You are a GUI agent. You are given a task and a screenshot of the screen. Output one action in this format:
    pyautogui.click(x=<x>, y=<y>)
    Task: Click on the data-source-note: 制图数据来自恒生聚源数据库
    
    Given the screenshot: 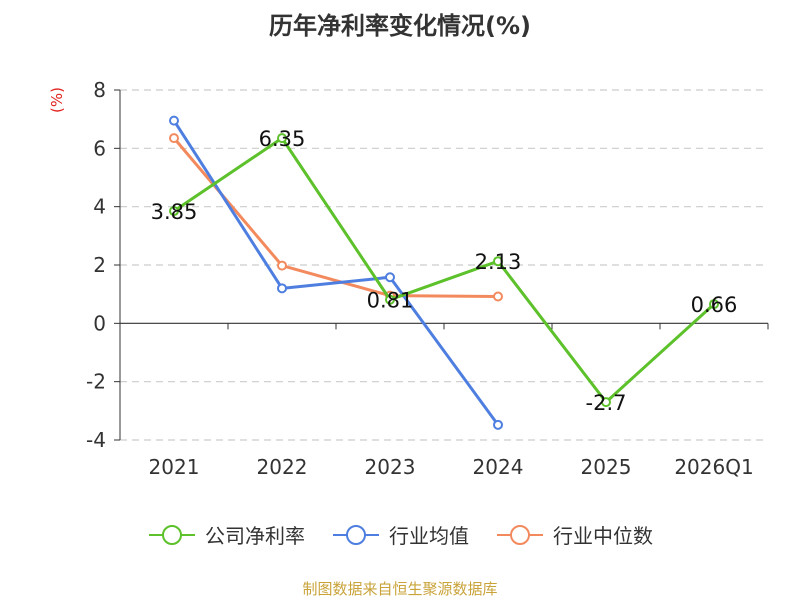 What is the action you would take?
    pyautogui.click(x=400, y=589)
    